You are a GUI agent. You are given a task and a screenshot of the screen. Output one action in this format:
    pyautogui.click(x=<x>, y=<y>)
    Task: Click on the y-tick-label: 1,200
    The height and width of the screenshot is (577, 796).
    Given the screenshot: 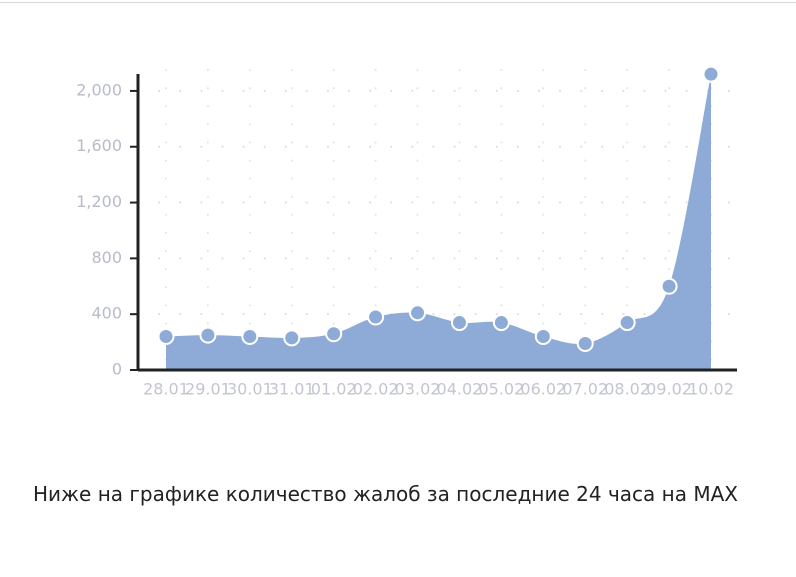 What is the action you would take?
    pyautogui.click(x=99, y=201)
    